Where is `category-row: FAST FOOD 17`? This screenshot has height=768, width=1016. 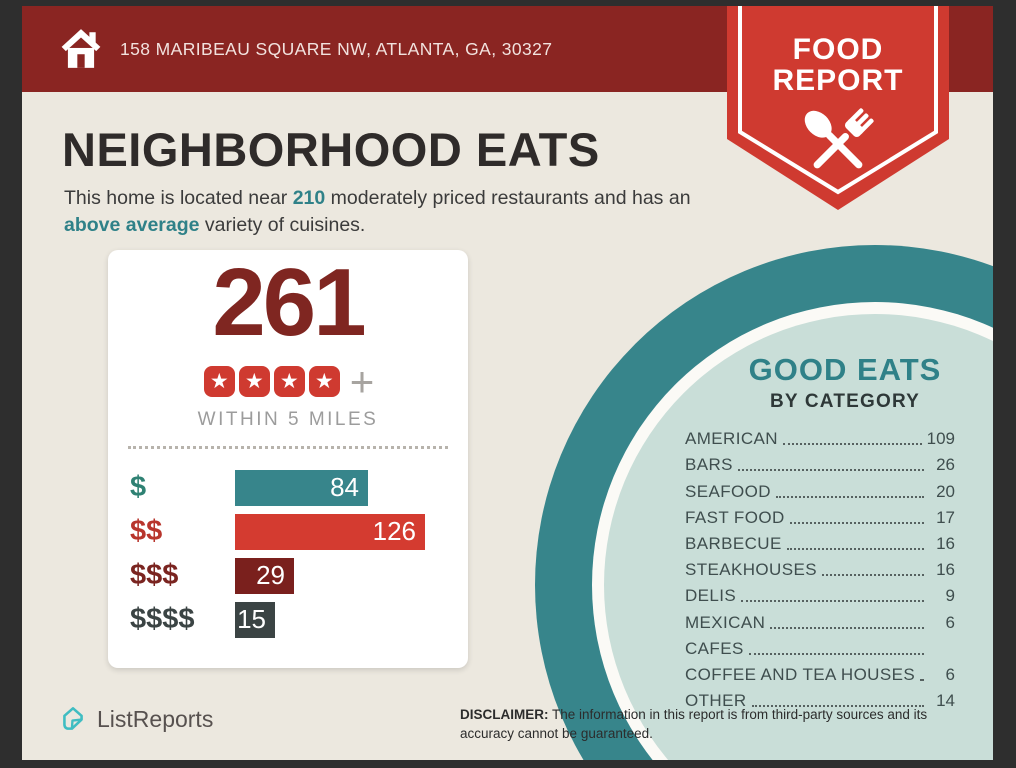 category-row: FAST FOOD 17 is located at coordinates (820, 518).